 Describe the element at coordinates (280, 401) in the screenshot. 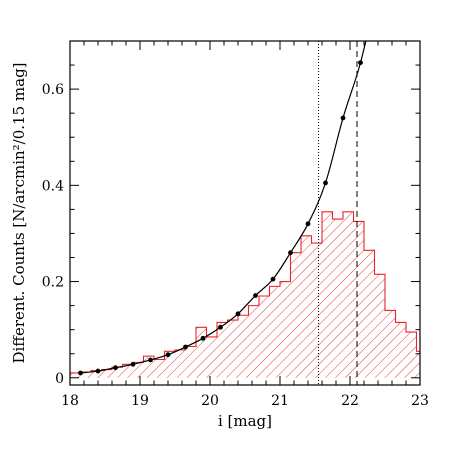

I see `x-tick-label: 21` at that location.